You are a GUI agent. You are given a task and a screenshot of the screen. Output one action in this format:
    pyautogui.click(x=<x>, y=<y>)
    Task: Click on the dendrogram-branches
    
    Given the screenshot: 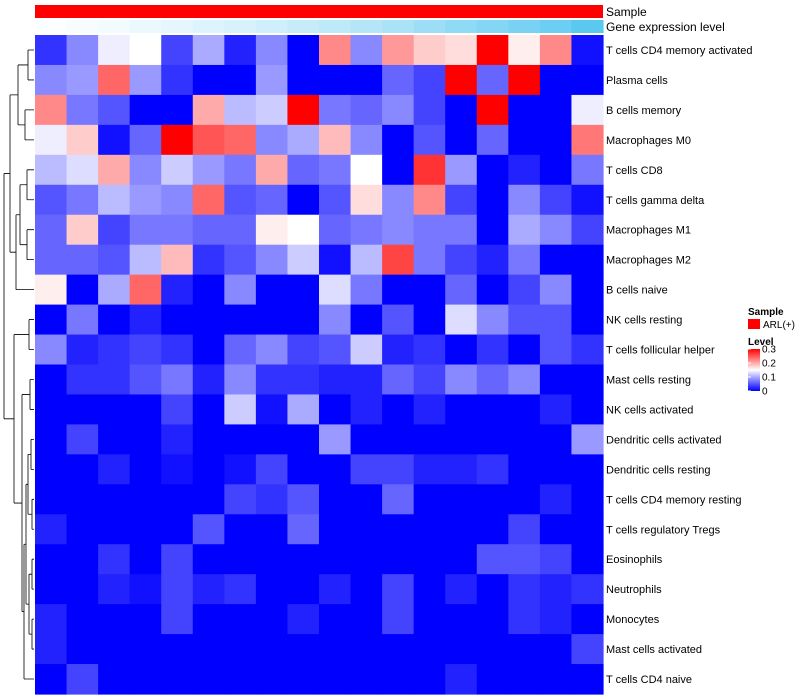 What is the action you would take?
    pyautogui.click(x=18, y=364)
    